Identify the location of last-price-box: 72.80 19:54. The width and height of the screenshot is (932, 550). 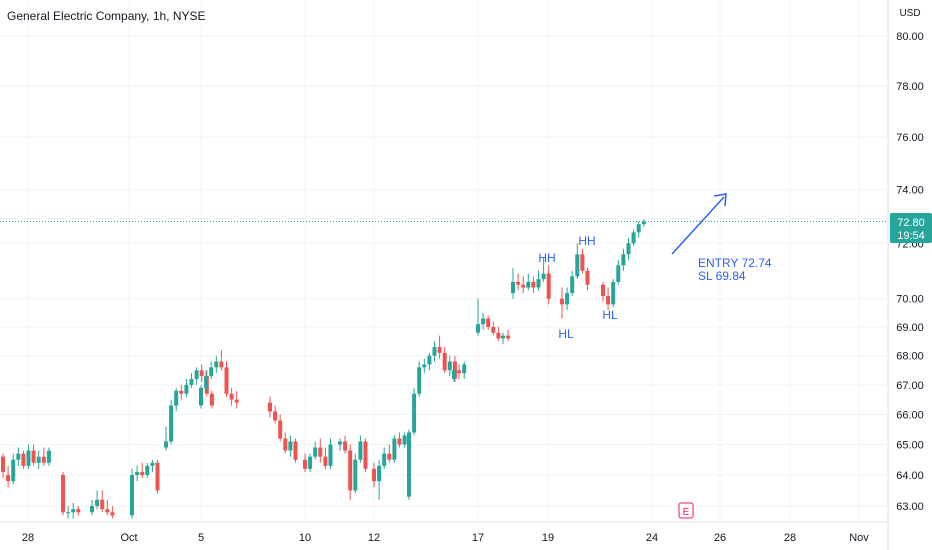
(911, 228).